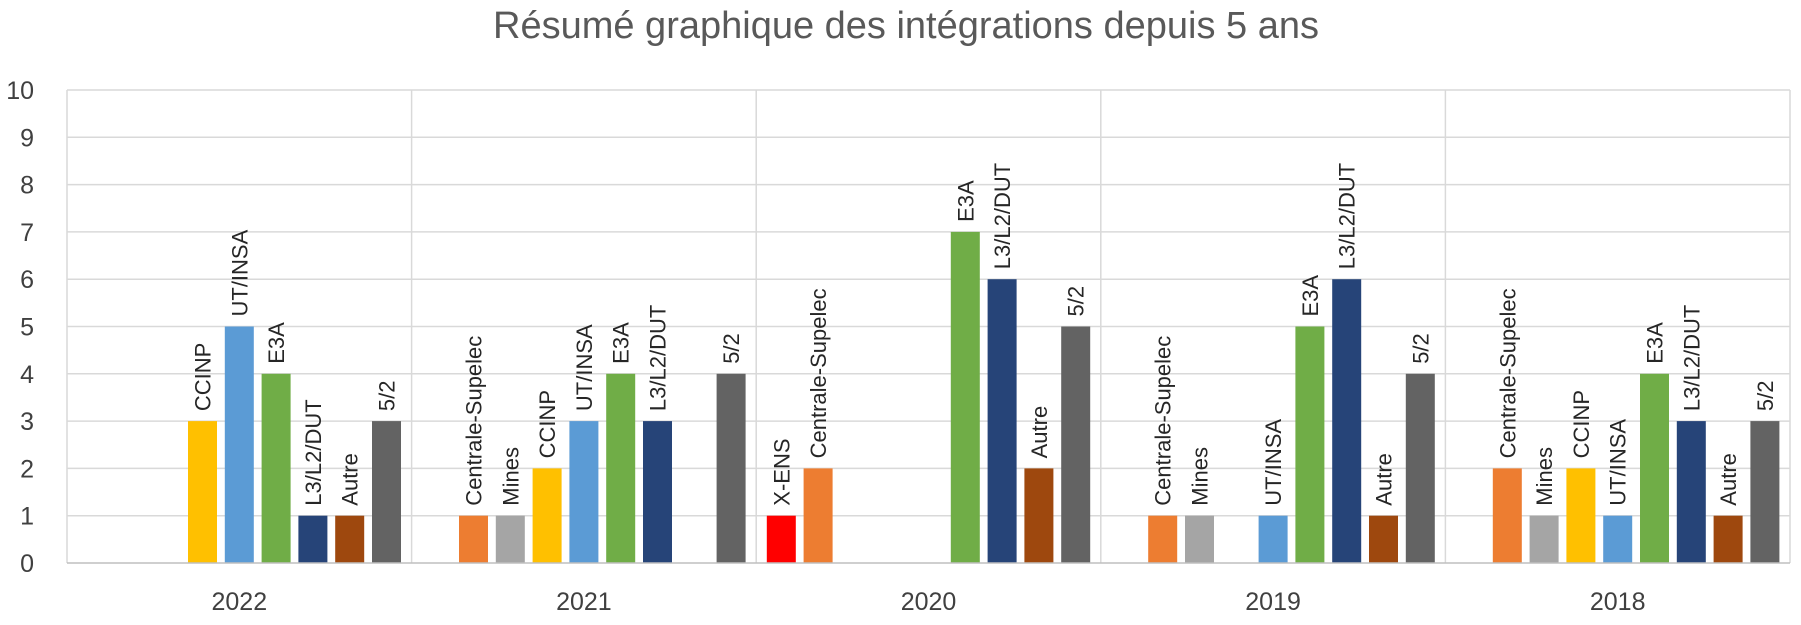 This screenshot has width=1801, height=625. Describe the element at coordinates (27, 328) in the screenshot. I see `y-tick-label: 5` at that location.